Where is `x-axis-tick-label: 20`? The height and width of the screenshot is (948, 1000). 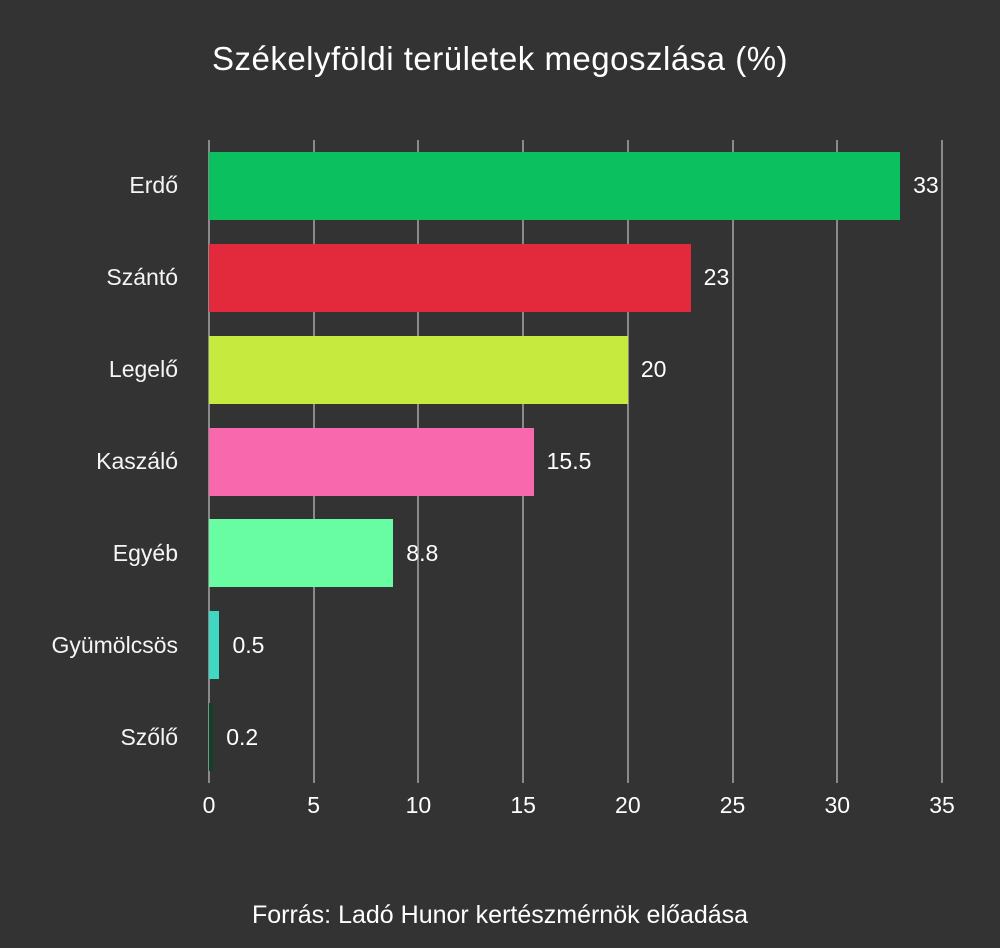 x-axis-tick-label: 20 is located at coordinates (628, 805).